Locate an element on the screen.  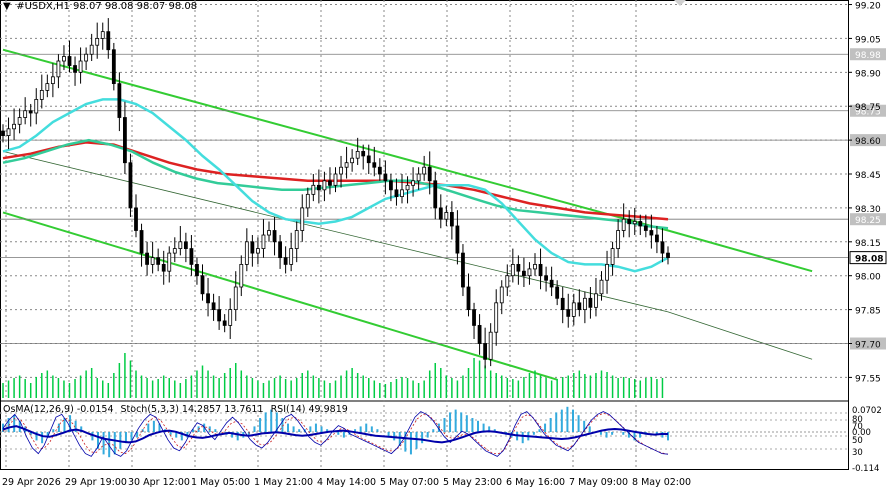
symbol-label: #USDX,H1 is located at coordinates (43, 6).